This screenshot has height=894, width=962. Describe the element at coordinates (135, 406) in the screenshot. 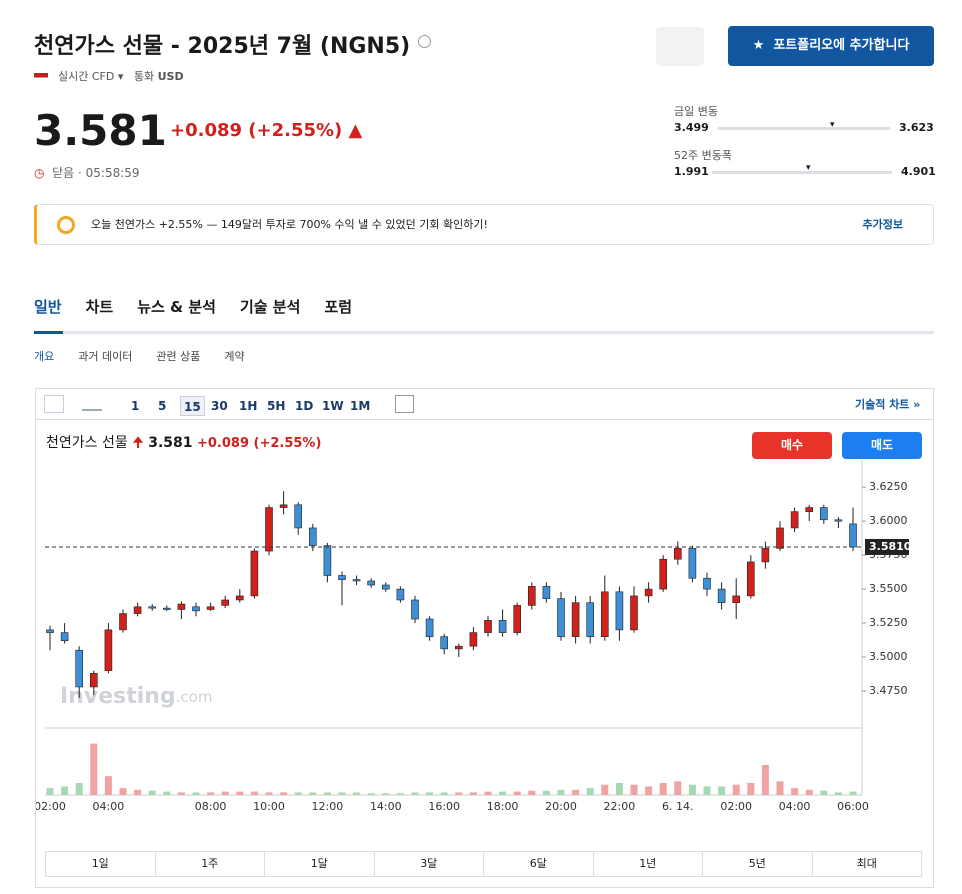

I see `interval: 1` at that location.